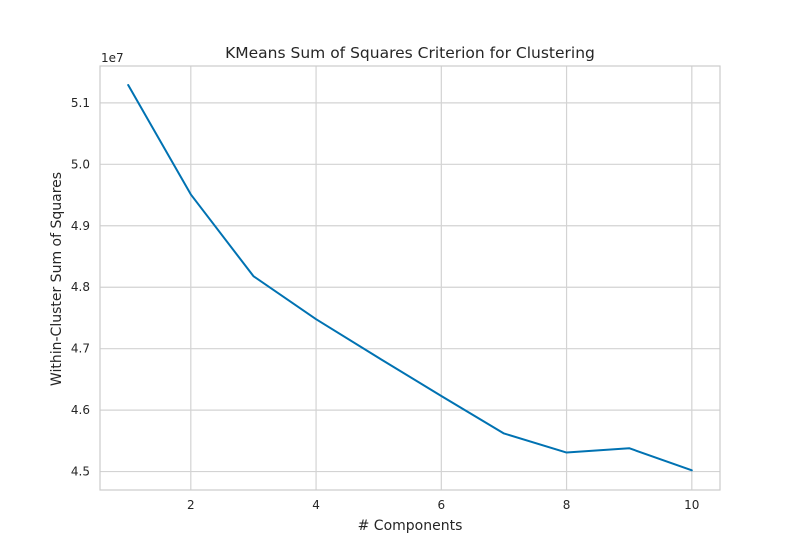 This screenshot has height=550, width=800. Describe the element at coordinates (567, 505) in the screenshot. I see `x-tick-label: 8` at that location.